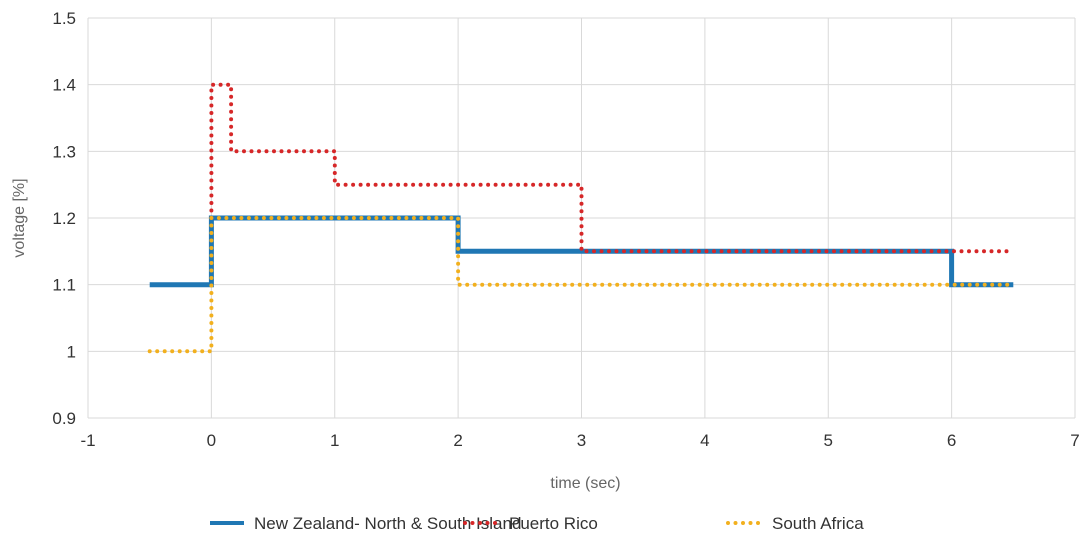  Describe the element at coordinates (581, 440) in the screenshot. I see `x-tick-label: 3` at that location.